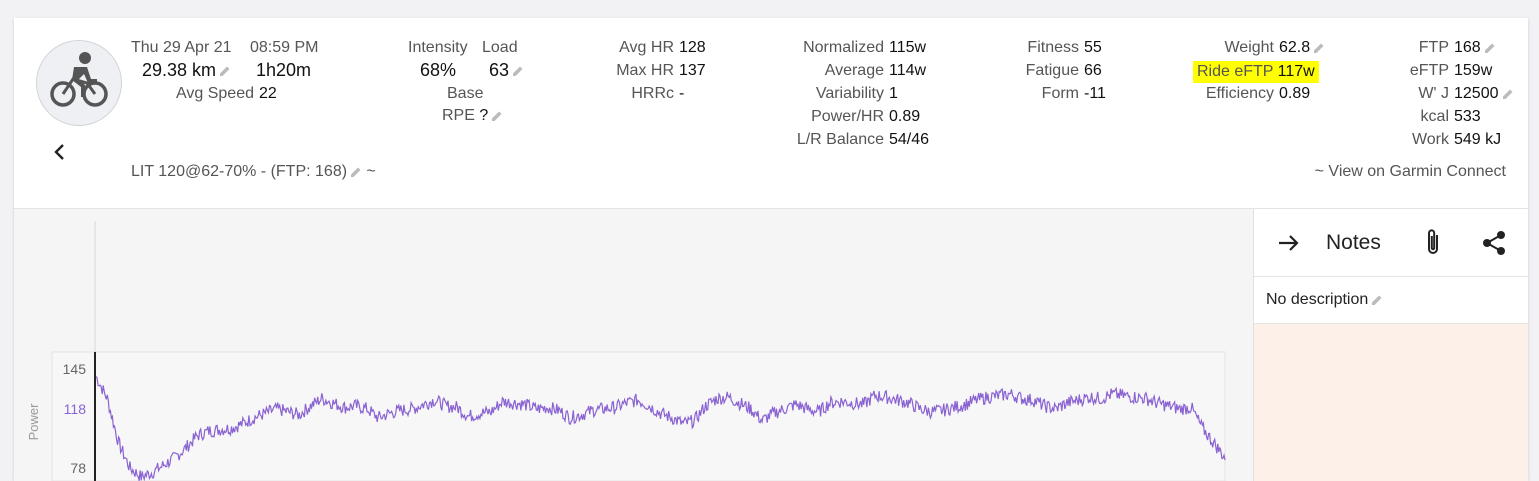  What do you see at coordinates (854, 70) in the screenshot?
I see `average-label: Average` at bounding box center [854, 70].